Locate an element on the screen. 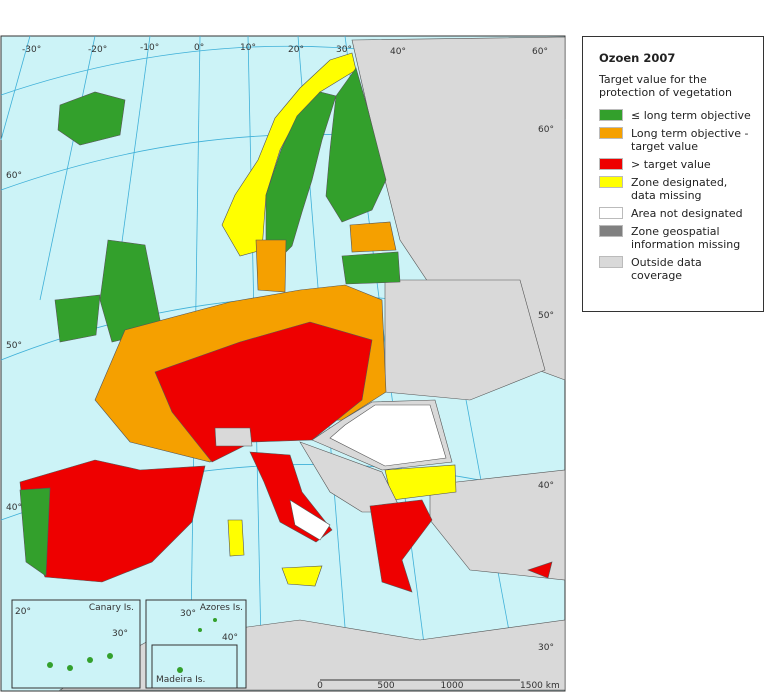  scale-label: 1500 km is located at coordinates (540, 686).